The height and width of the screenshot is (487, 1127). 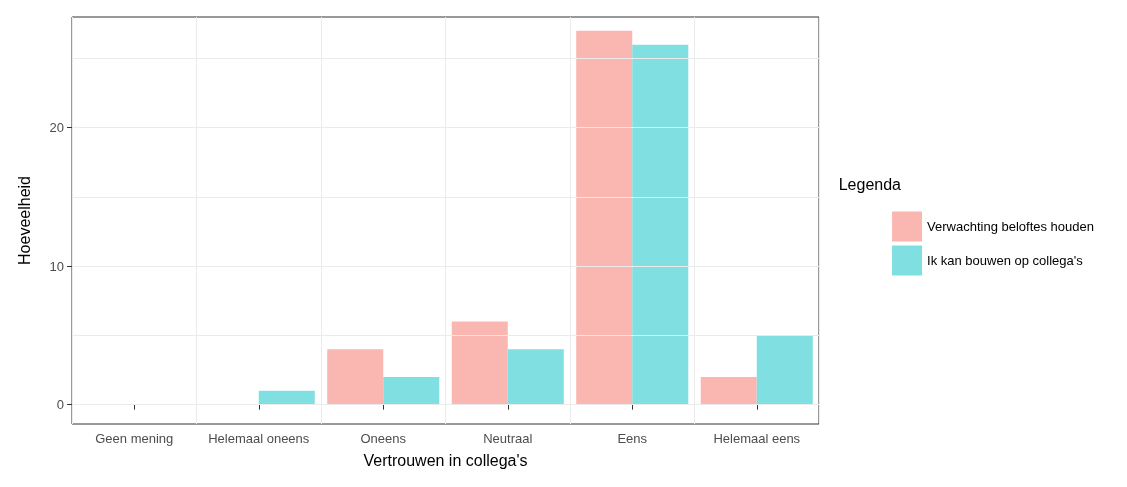 I want to click on x-tick-label: Neutraal, so click(x=508, y=438).